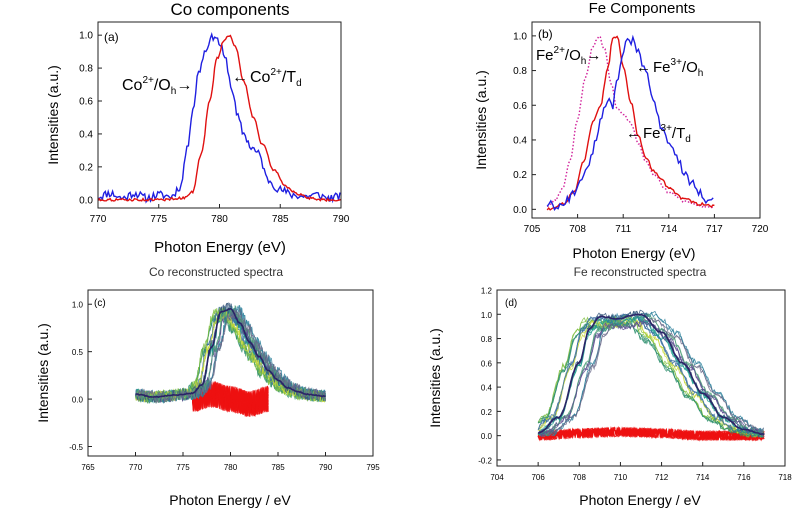 The width and height of the screenshot is (800, 516). Describe the element at coordinates (662, 477) in the screenshot. I see `x-tick-label: 712` at that location.